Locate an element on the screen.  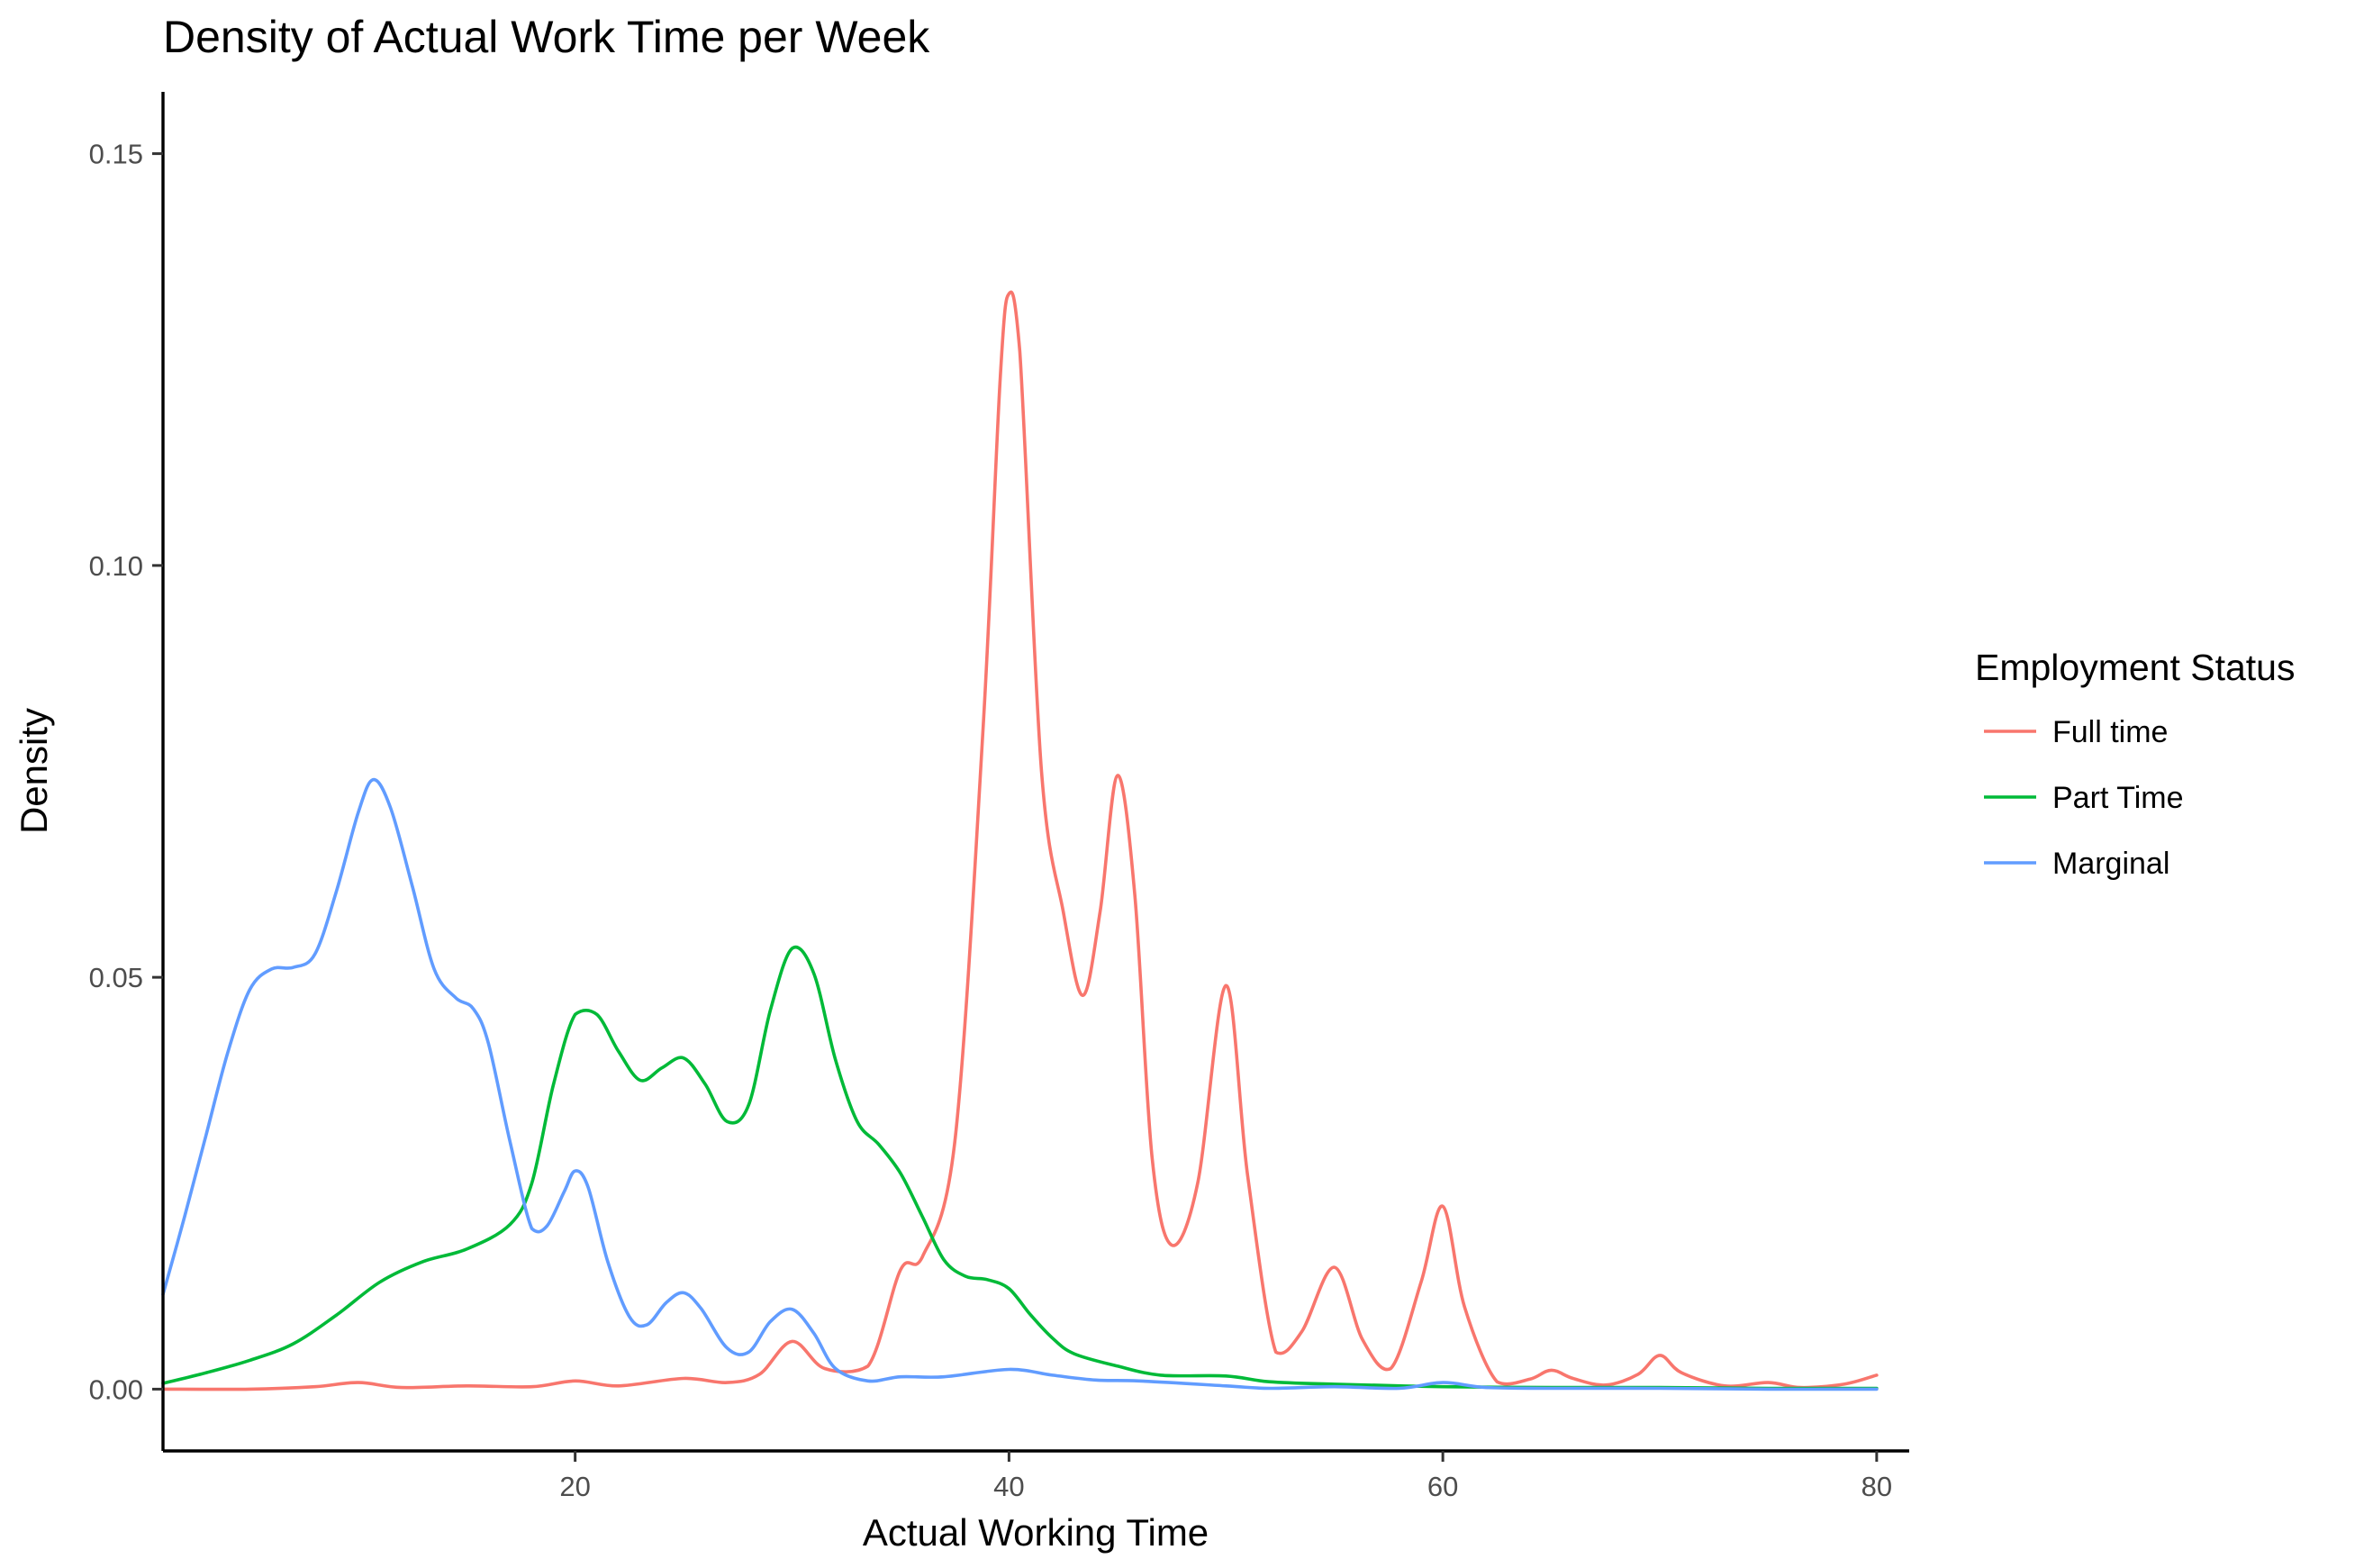
y-tick-label: 0.15 is located at coordinates (116, 154).